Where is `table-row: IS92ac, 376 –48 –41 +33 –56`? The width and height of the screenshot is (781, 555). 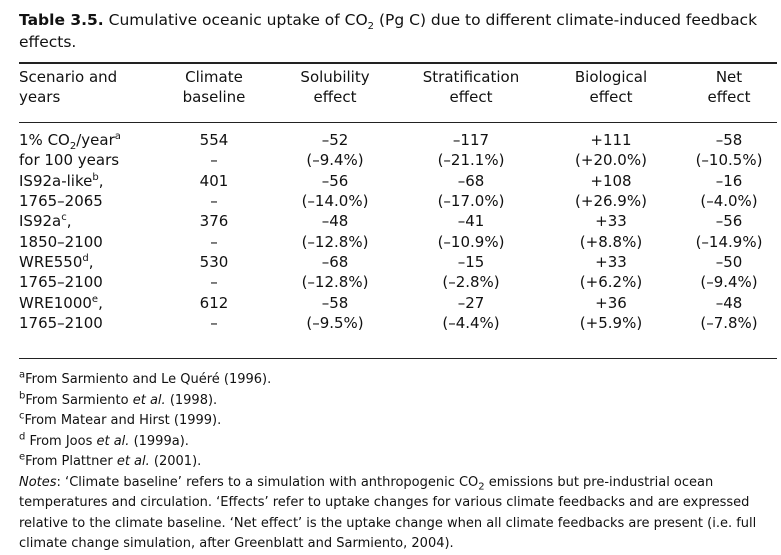 table-row: IS92ac, 376 –48 –41 +33 –56 is located at coordinates (398, 221).